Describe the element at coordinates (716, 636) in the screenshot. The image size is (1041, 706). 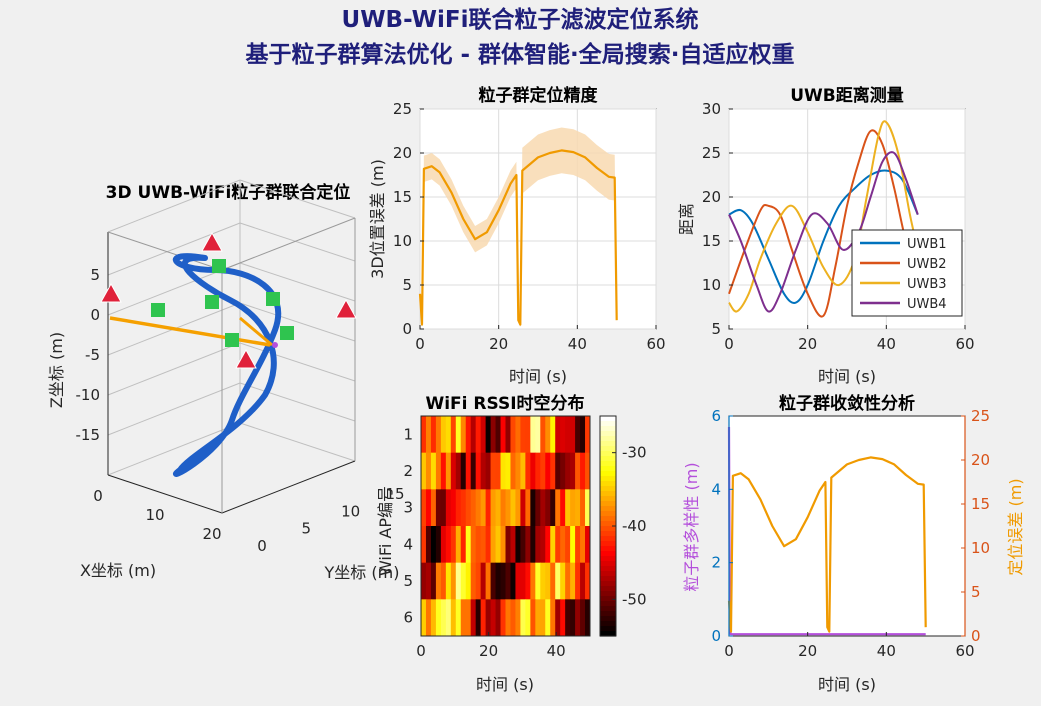
I see `convergence-ytick-left-label: 0` at that location.